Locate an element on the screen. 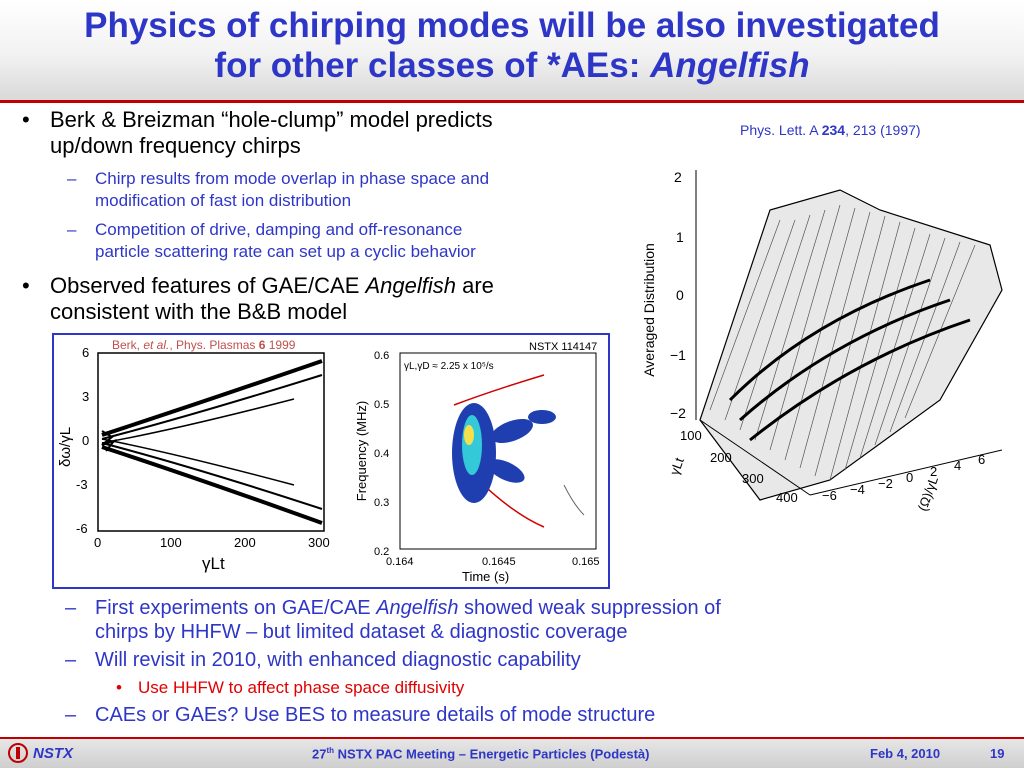  surface-ztick-0: 0 is located at coordinates (680, 295).